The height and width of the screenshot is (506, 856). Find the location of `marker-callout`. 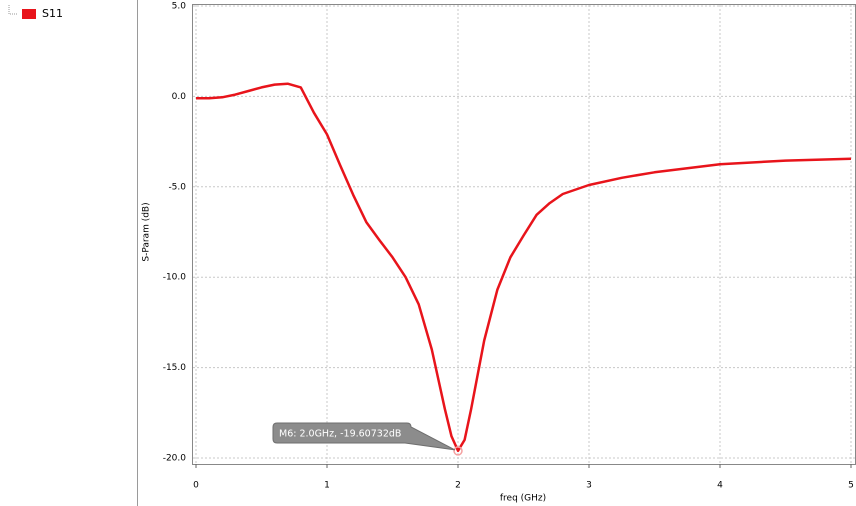

marker-callout is located at coordinates (364, 436).